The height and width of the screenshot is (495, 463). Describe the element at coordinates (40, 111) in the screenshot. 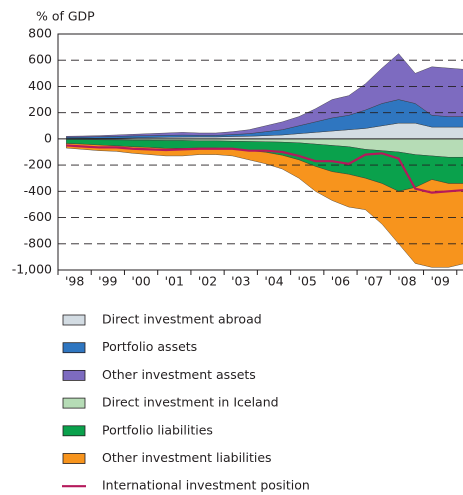

I see `y-tick-label: 200` at that location.